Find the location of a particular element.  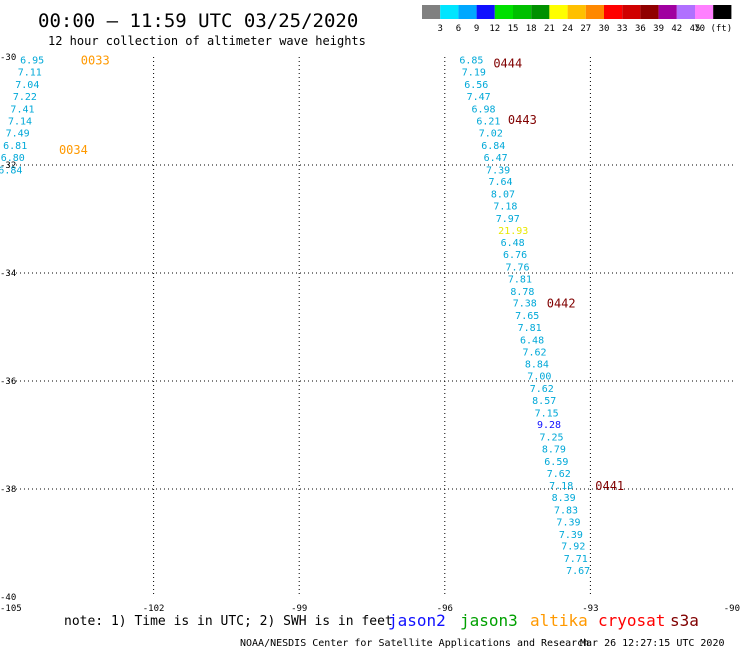

data-point-label: 6.21 is located at coordinates (488, 122).